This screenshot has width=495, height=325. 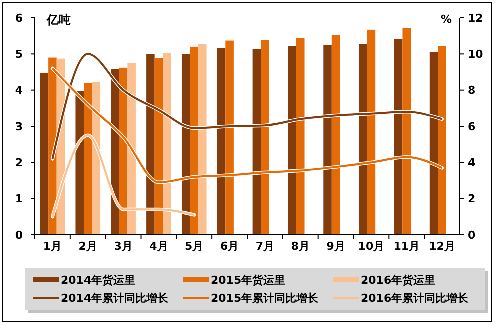 I want to click on x-tick-label: 4月, so click(x=159, y=246).